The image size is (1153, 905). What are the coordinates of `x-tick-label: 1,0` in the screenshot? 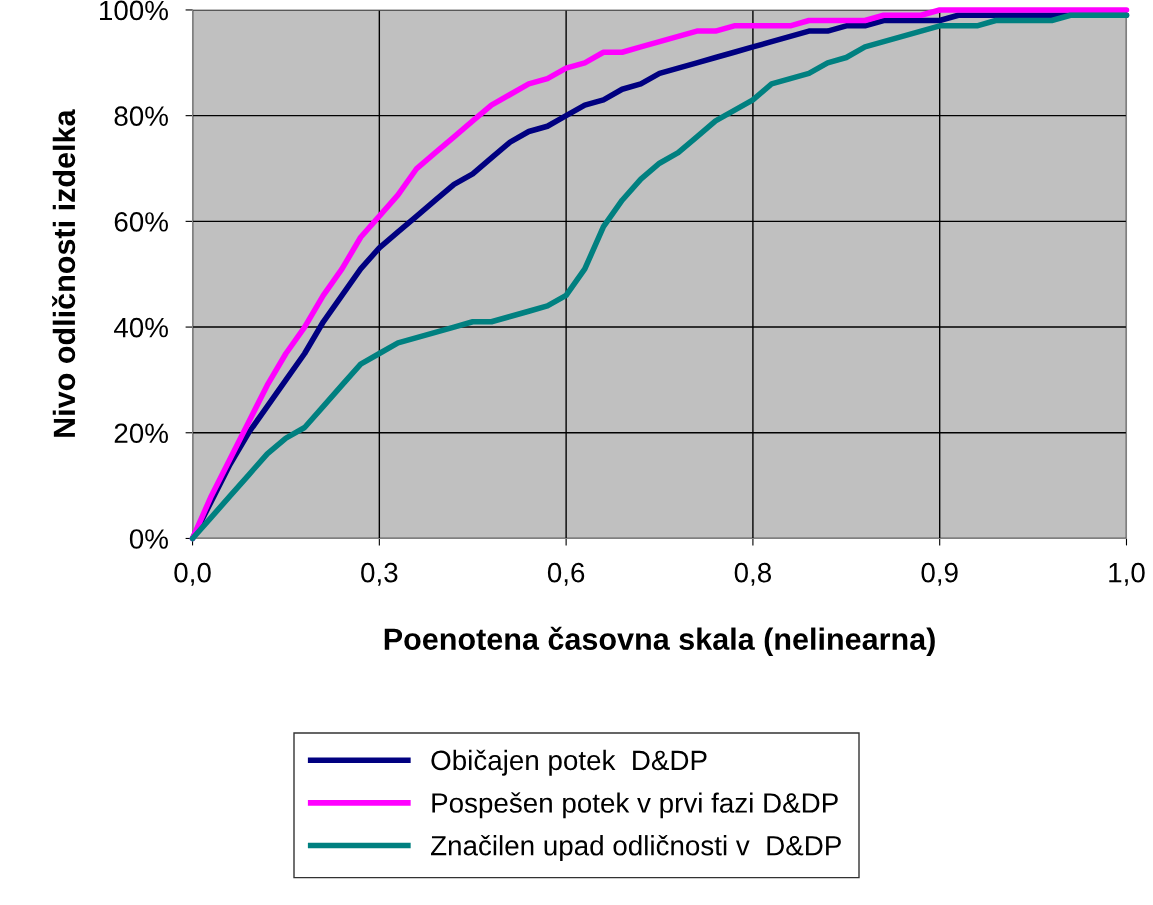 It's located at (1127, 574).